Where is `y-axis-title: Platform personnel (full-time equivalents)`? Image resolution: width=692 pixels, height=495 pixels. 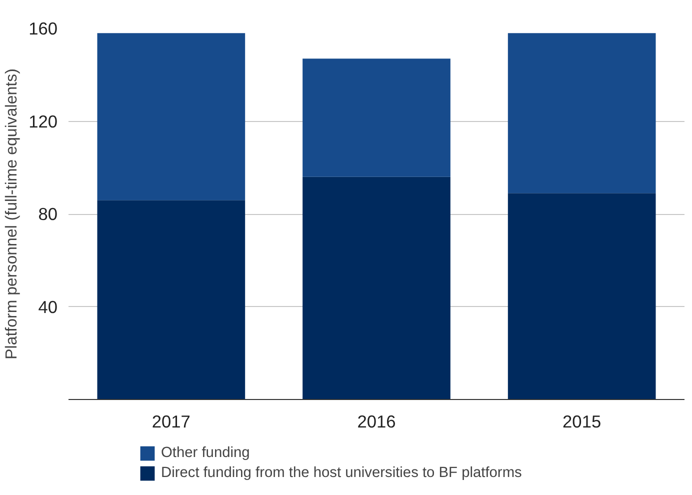
y-axis-title: Platform personnel (full-time equivalents) is located at coordinates (12, 214).